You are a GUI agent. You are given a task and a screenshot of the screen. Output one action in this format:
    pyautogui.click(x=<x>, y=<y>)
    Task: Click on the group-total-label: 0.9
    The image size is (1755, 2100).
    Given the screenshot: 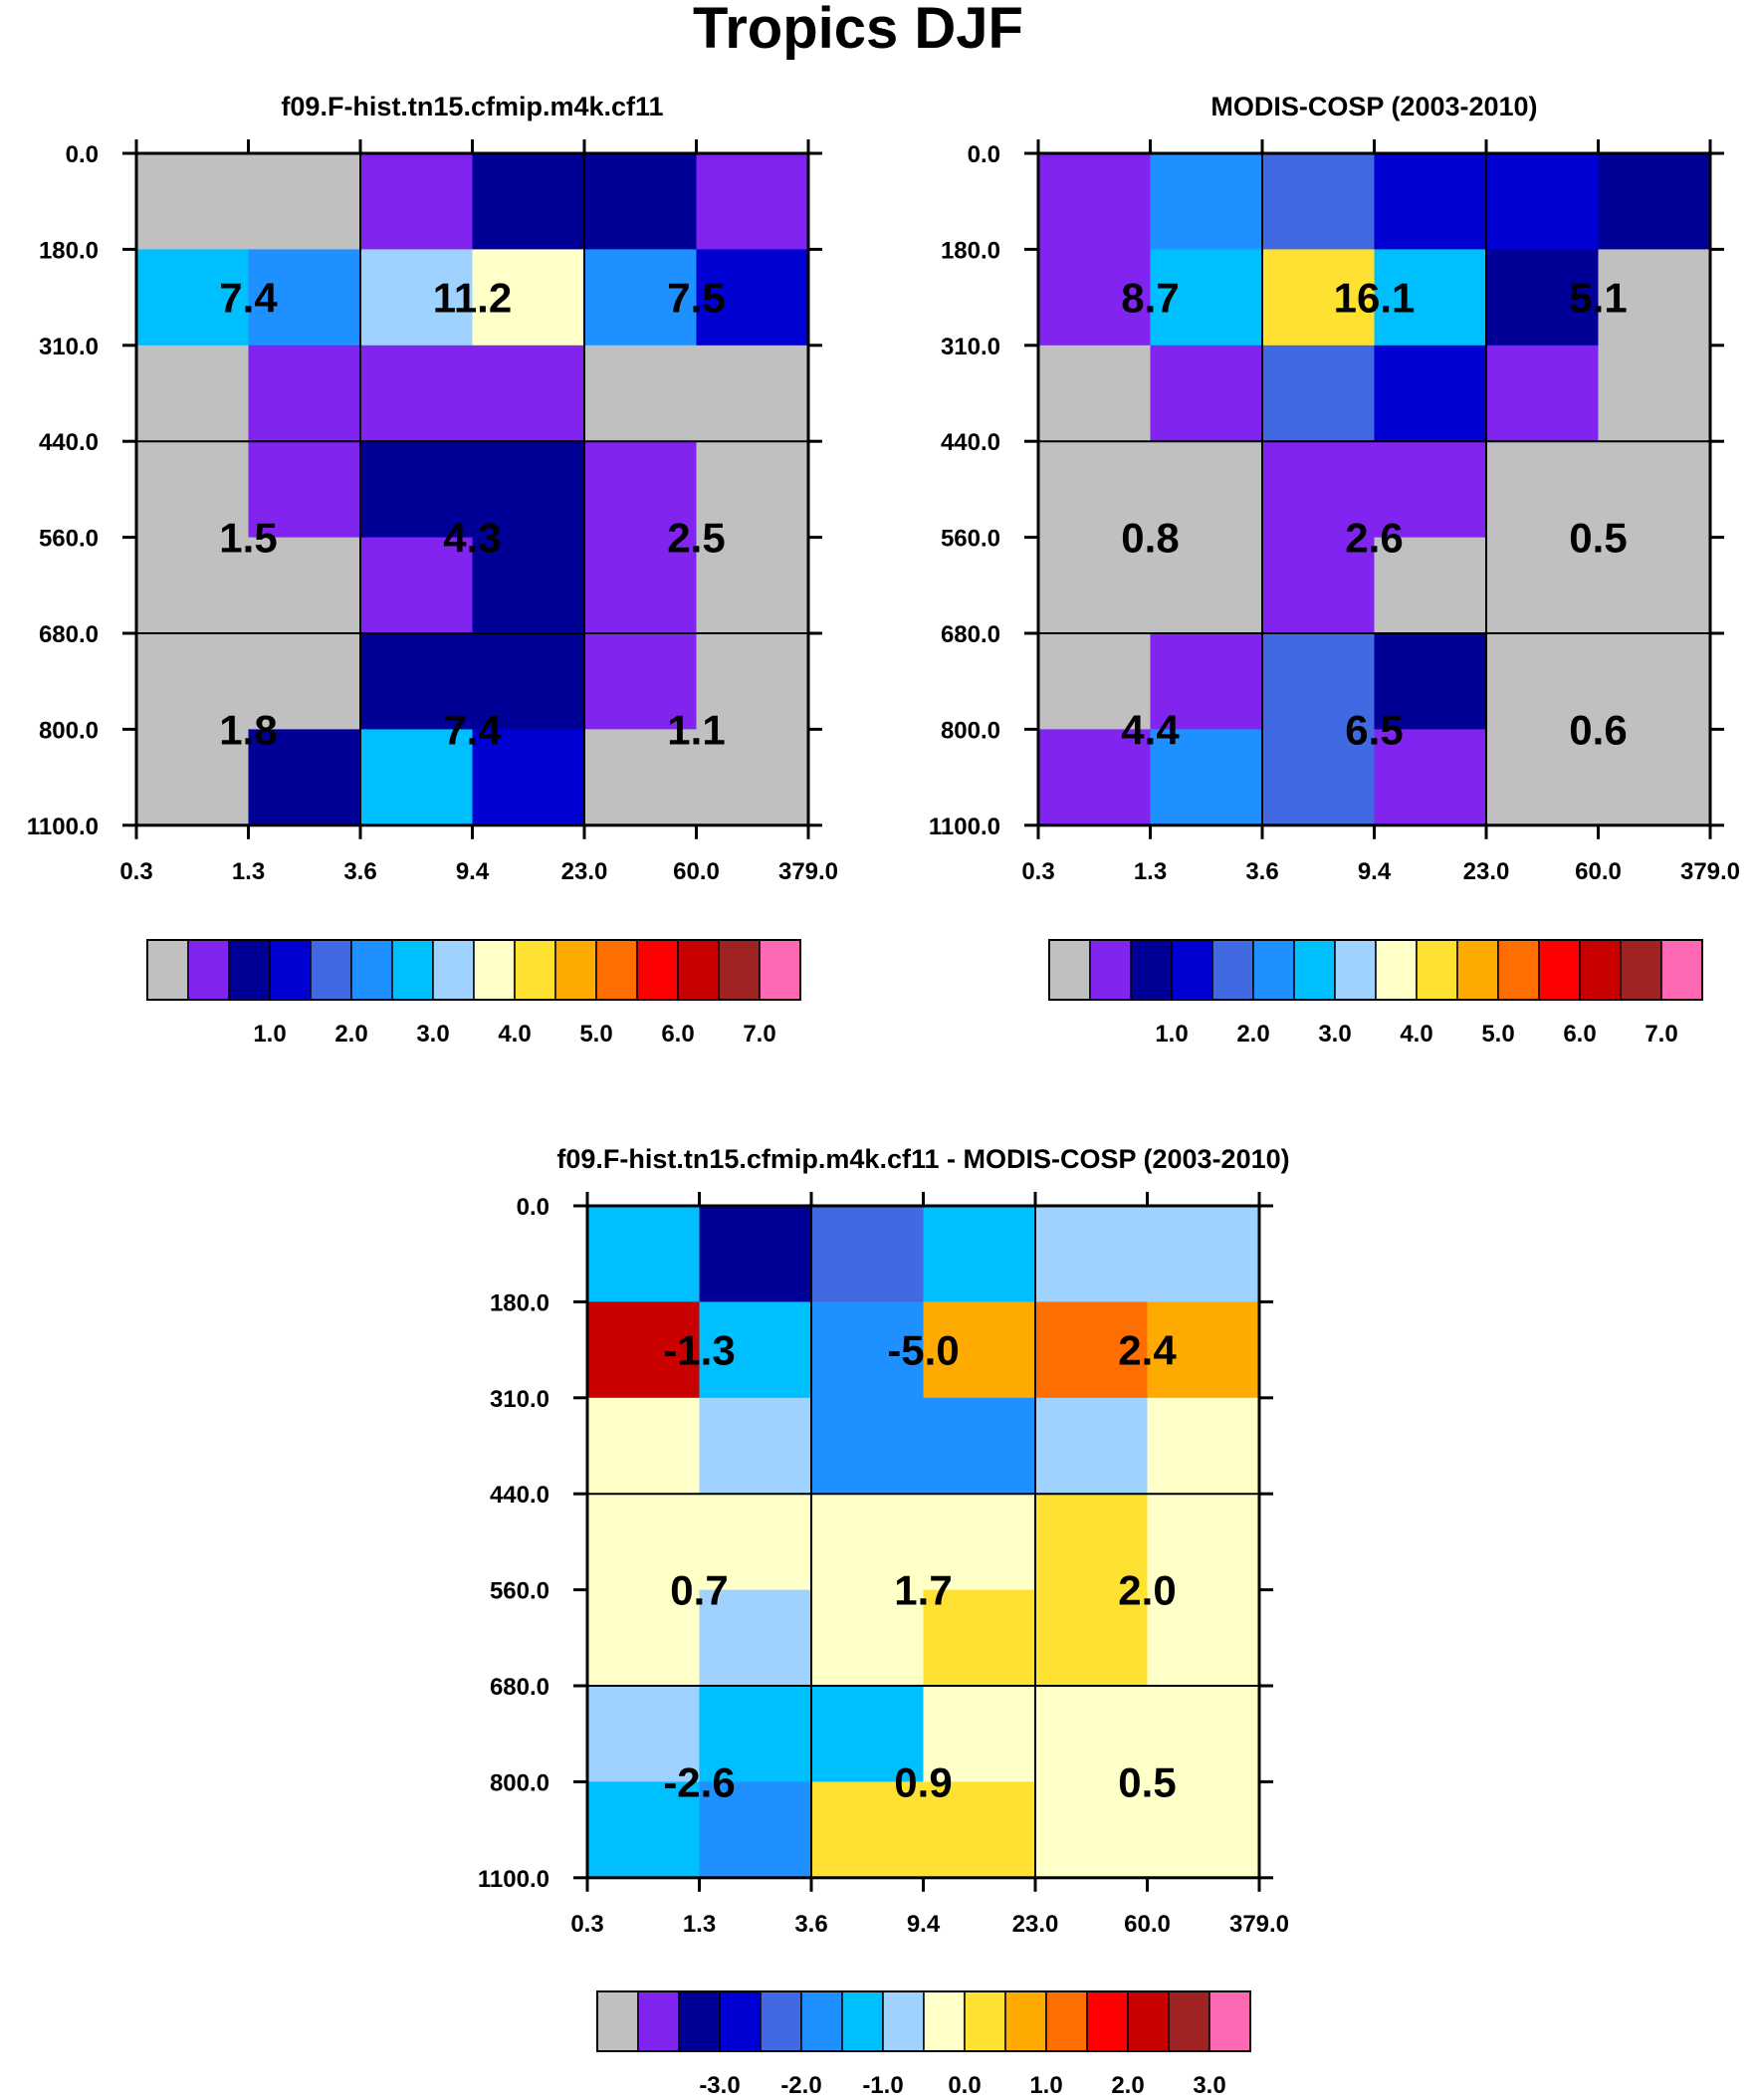 What is the action you would take?
    pyautogui.click(x=923, y=1781)
    